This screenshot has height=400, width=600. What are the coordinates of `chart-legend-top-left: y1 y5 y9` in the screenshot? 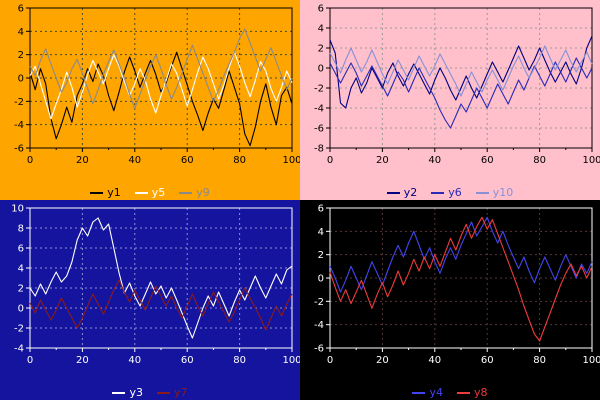 It's located at (150, 192).